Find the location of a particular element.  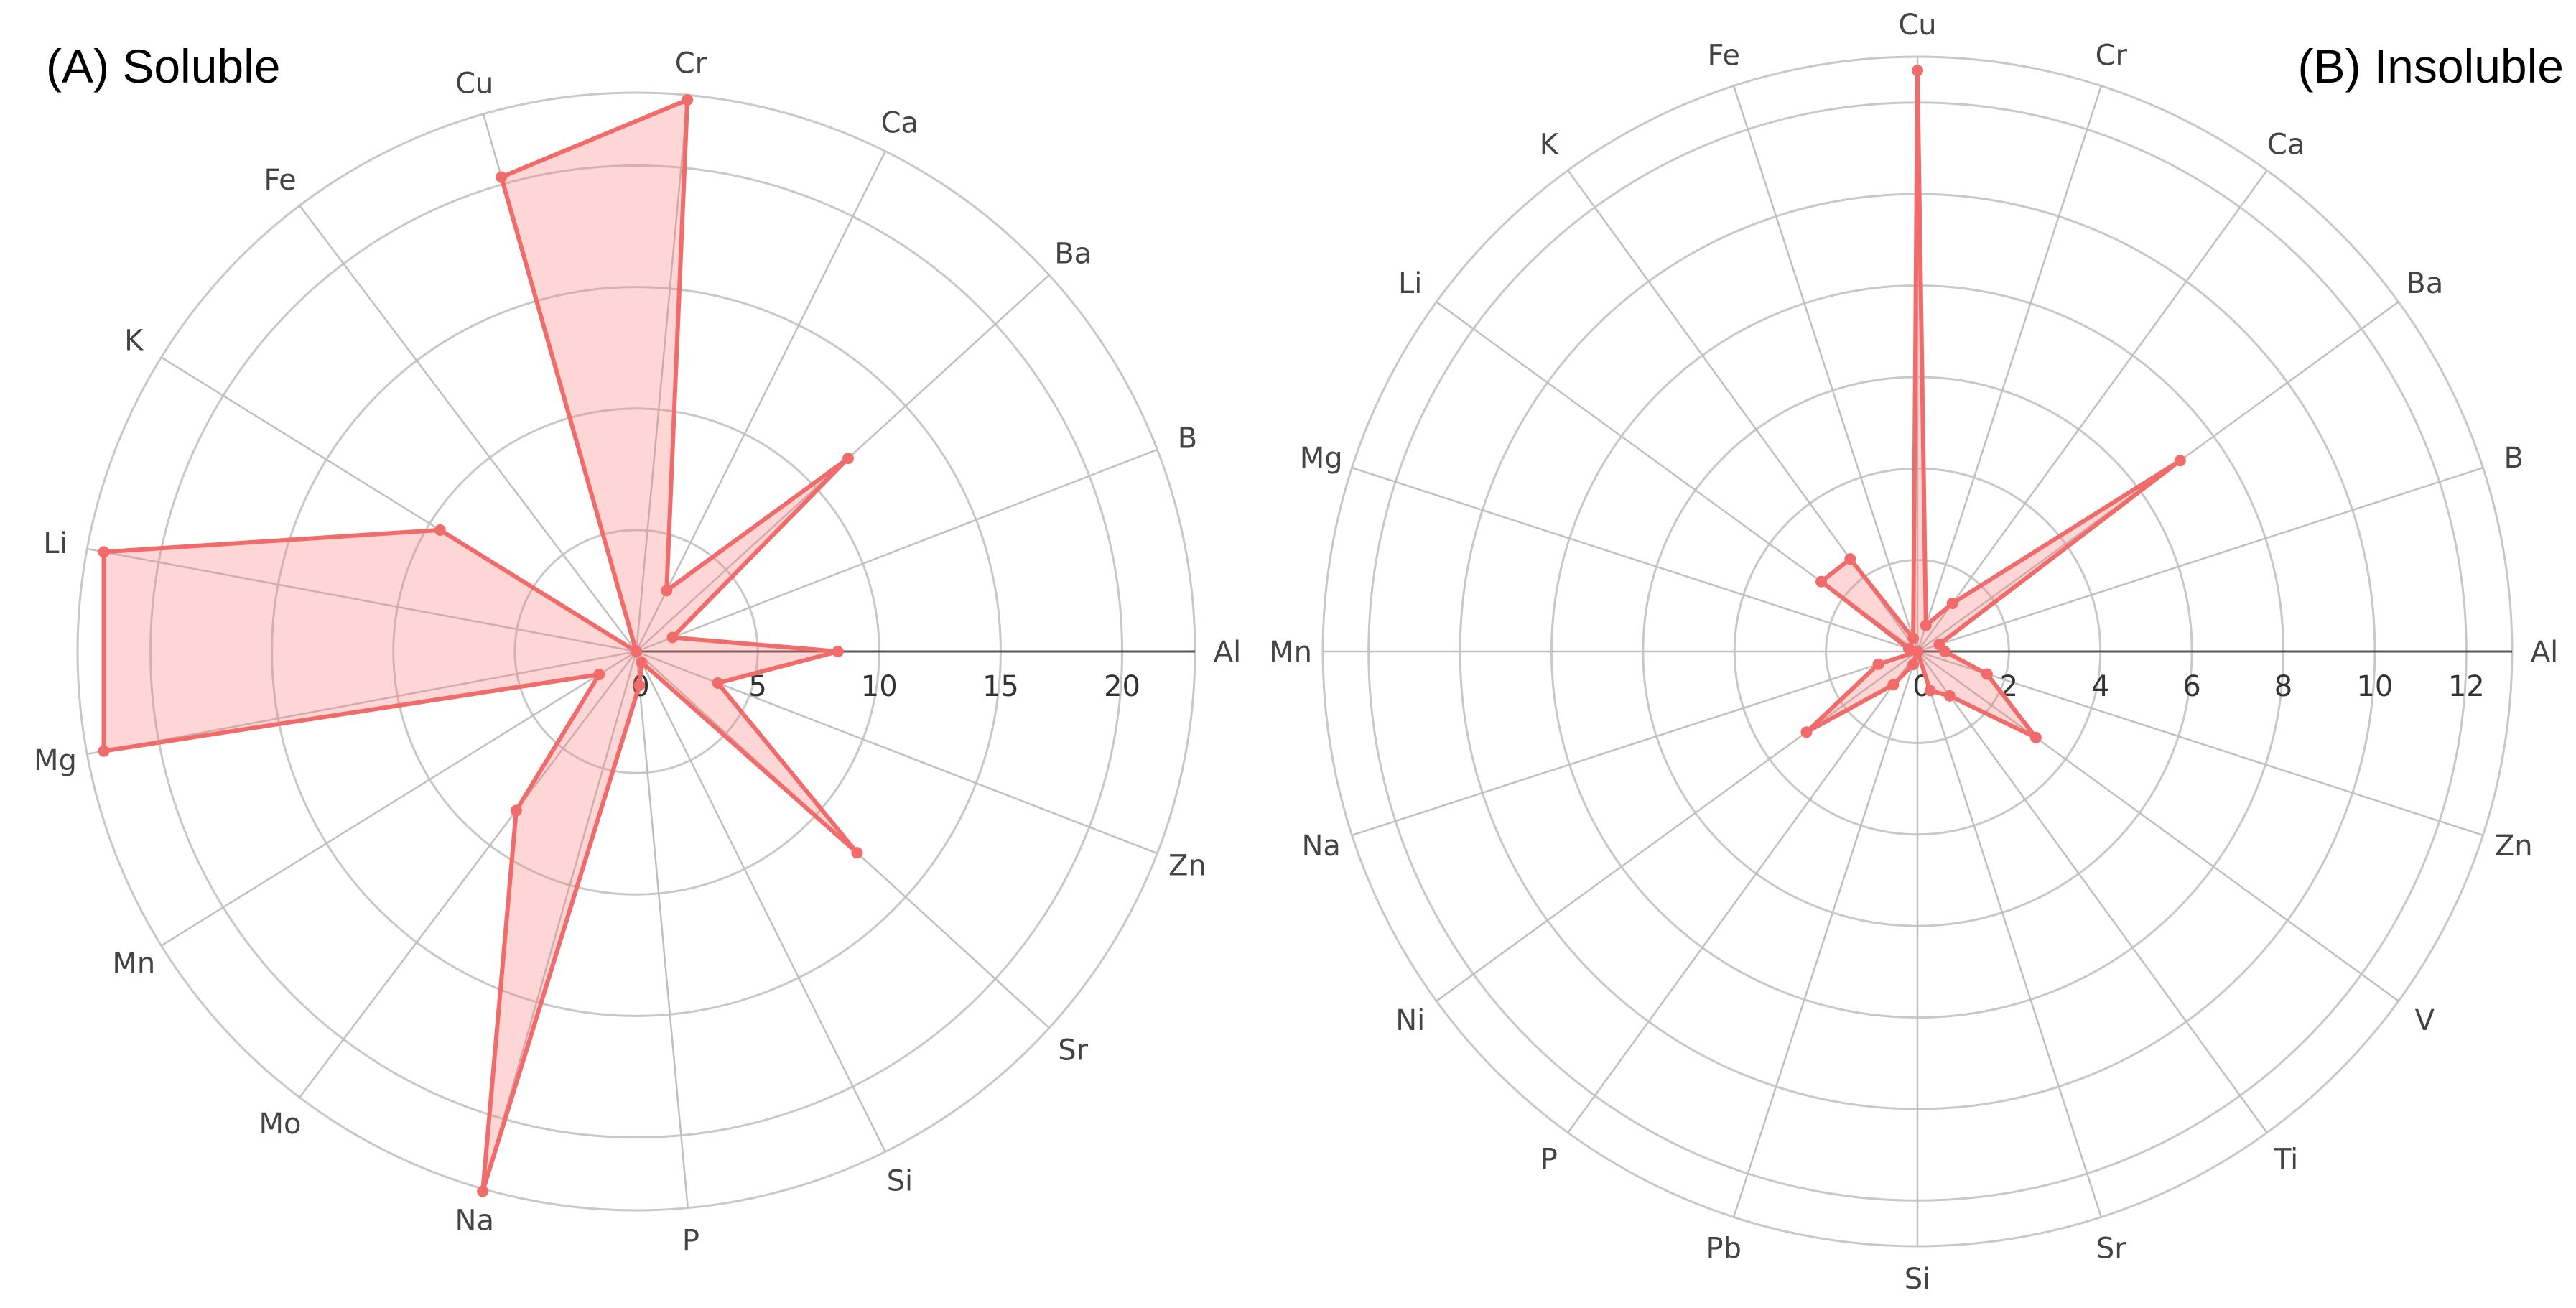

data-point-al is located at coordinates (838, 651).